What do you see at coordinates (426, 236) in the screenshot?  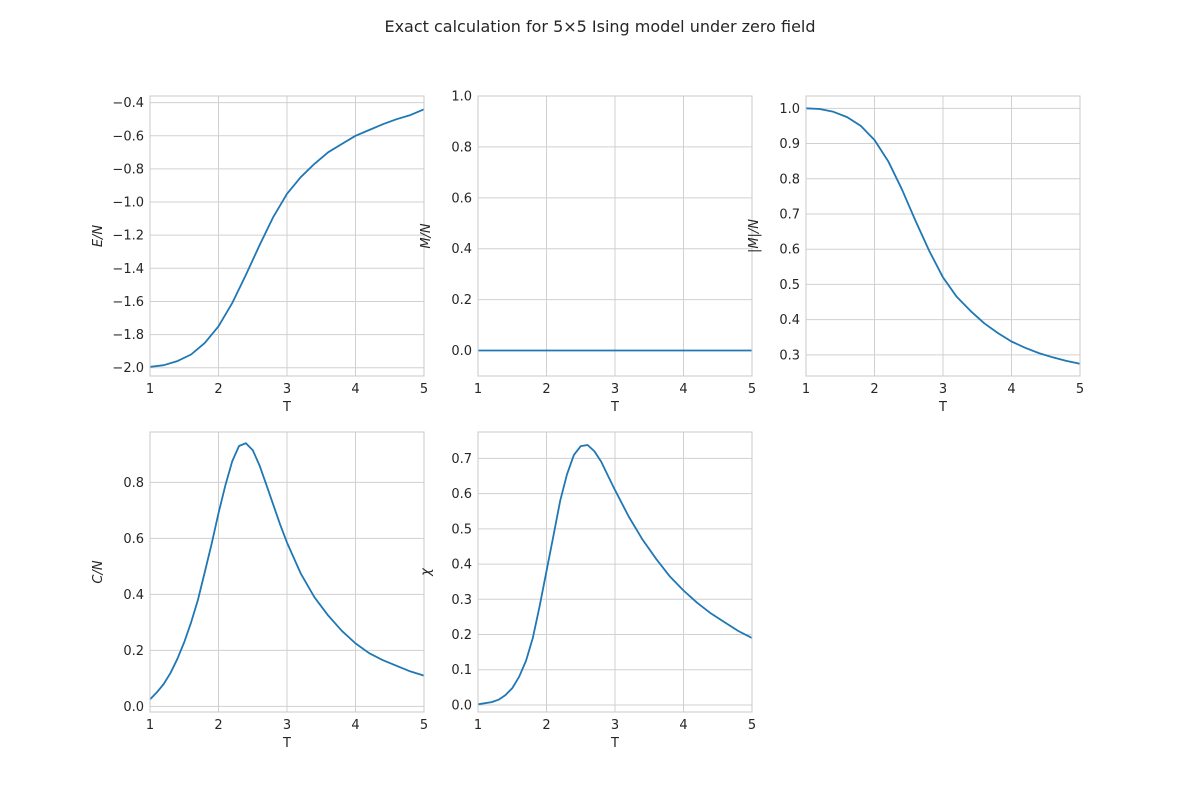 I see `y-axis-label: M/N` at bounding box center [426, 236].